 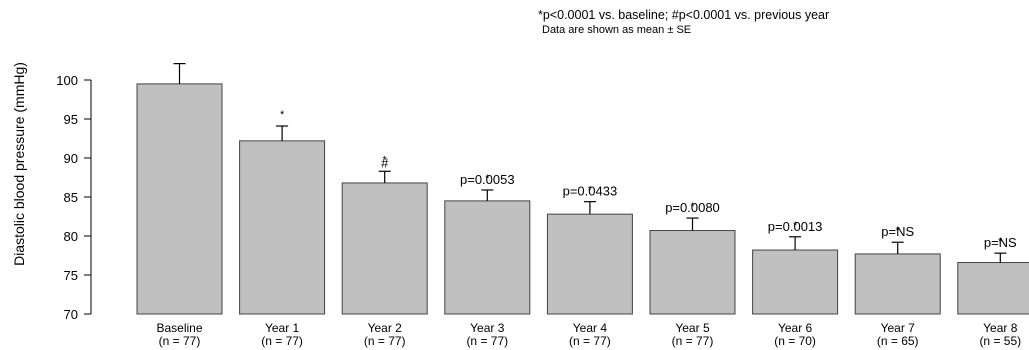 I want to click on x-category-label: Year 7, so click(x=898, y=328).